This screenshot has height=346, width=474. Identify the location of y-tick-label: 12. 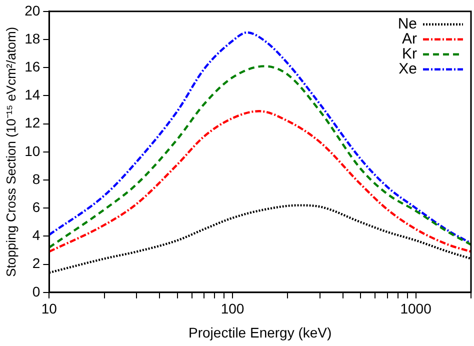
(32, 122).